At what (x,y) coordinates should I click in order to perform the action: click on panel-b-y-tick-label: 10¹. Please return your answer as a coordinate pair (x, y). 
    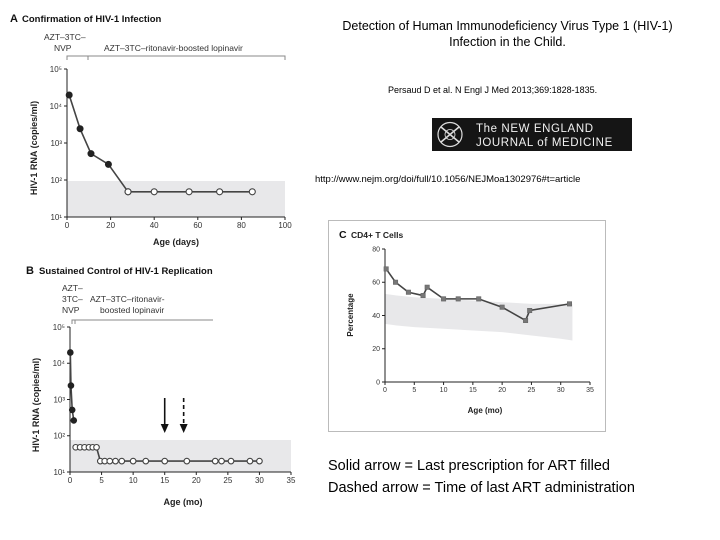
    Looking at the image, I should click on (59, 472).